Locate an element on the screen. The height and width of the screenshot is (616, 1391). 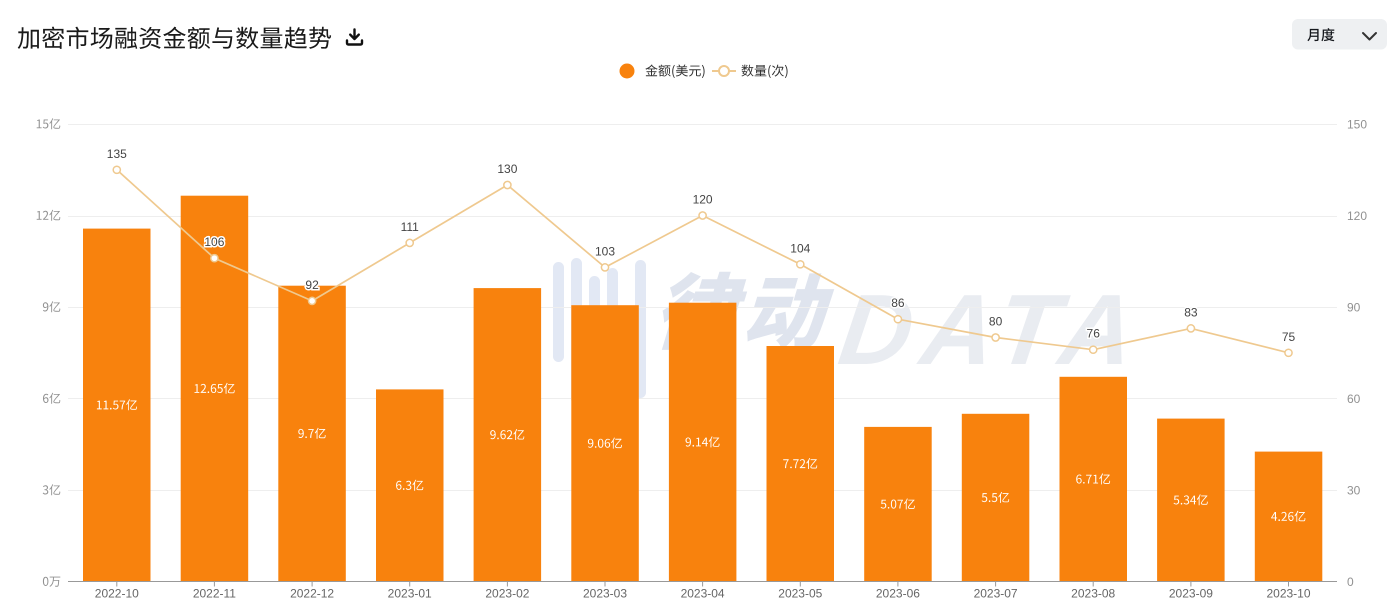
svg-text: 2022-11 is located at coordinates (214, 594).